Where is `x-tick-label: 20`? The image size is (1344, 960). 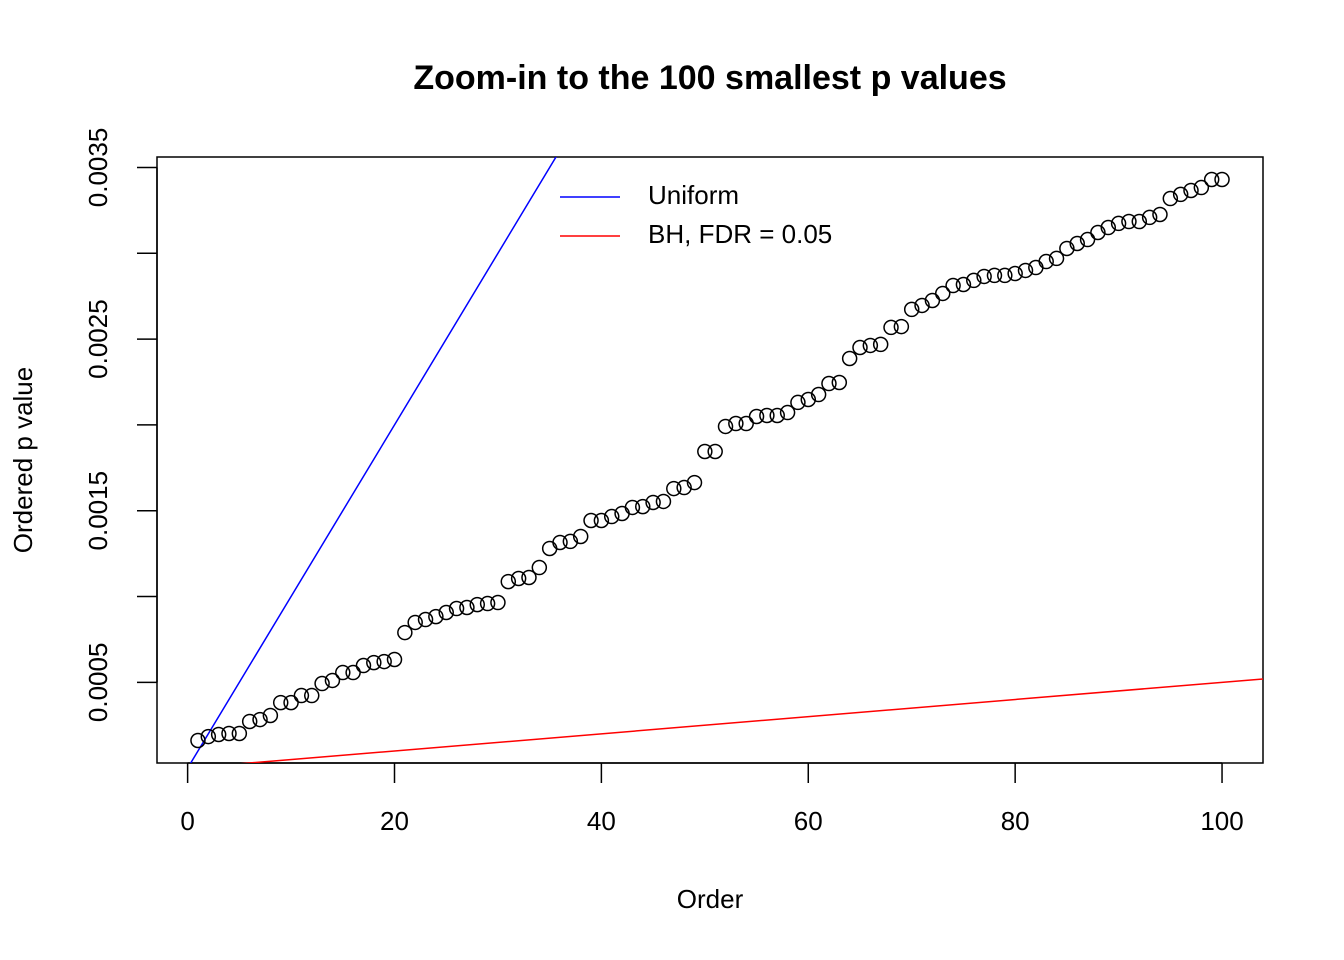 x-tick-label: 20 is located at coordinates (394, 821).